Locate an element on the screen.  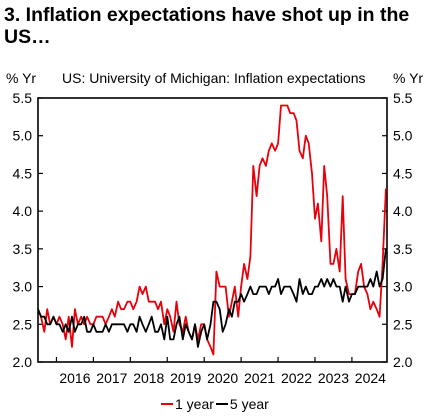
legend-item-5-year: 5 year is located at coordinates (242, 404).